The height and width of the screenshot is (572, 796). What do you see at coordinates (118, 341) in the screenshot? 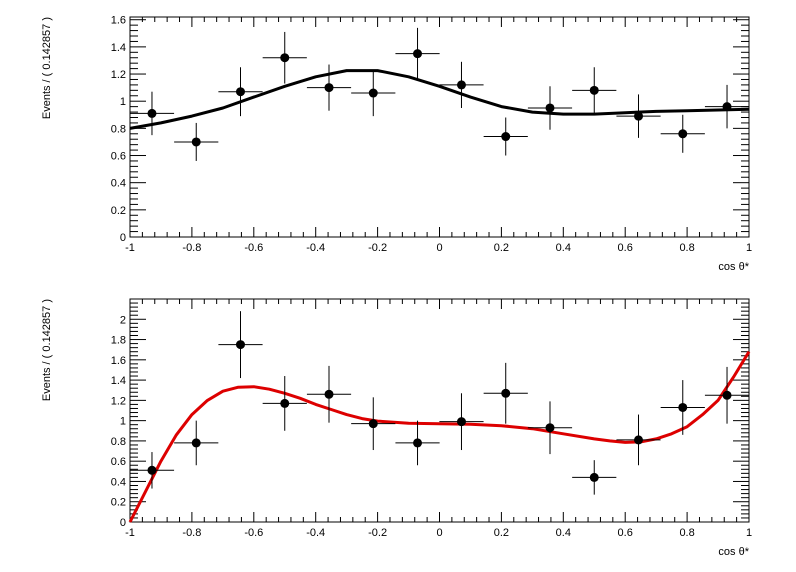
I see `y-tick-label: 1.8` at bounding box center [118, 341].